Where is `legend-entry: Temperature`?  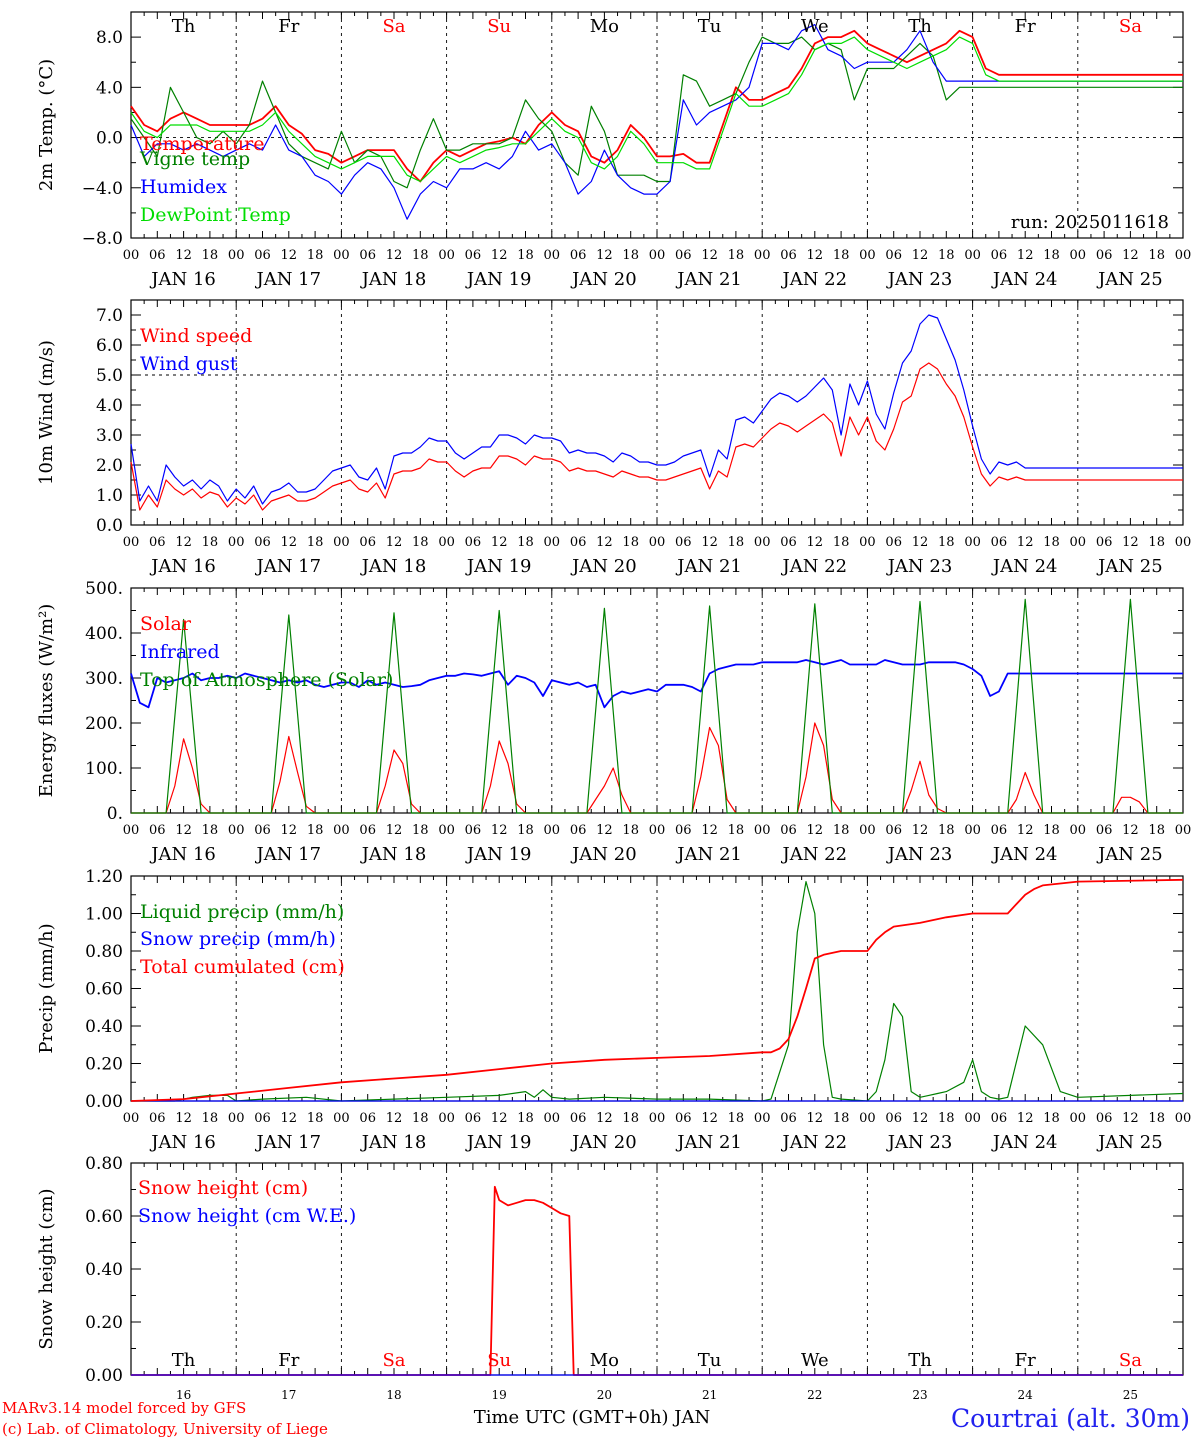
legend-entry: Temperature is located at coordinates (202, 144).